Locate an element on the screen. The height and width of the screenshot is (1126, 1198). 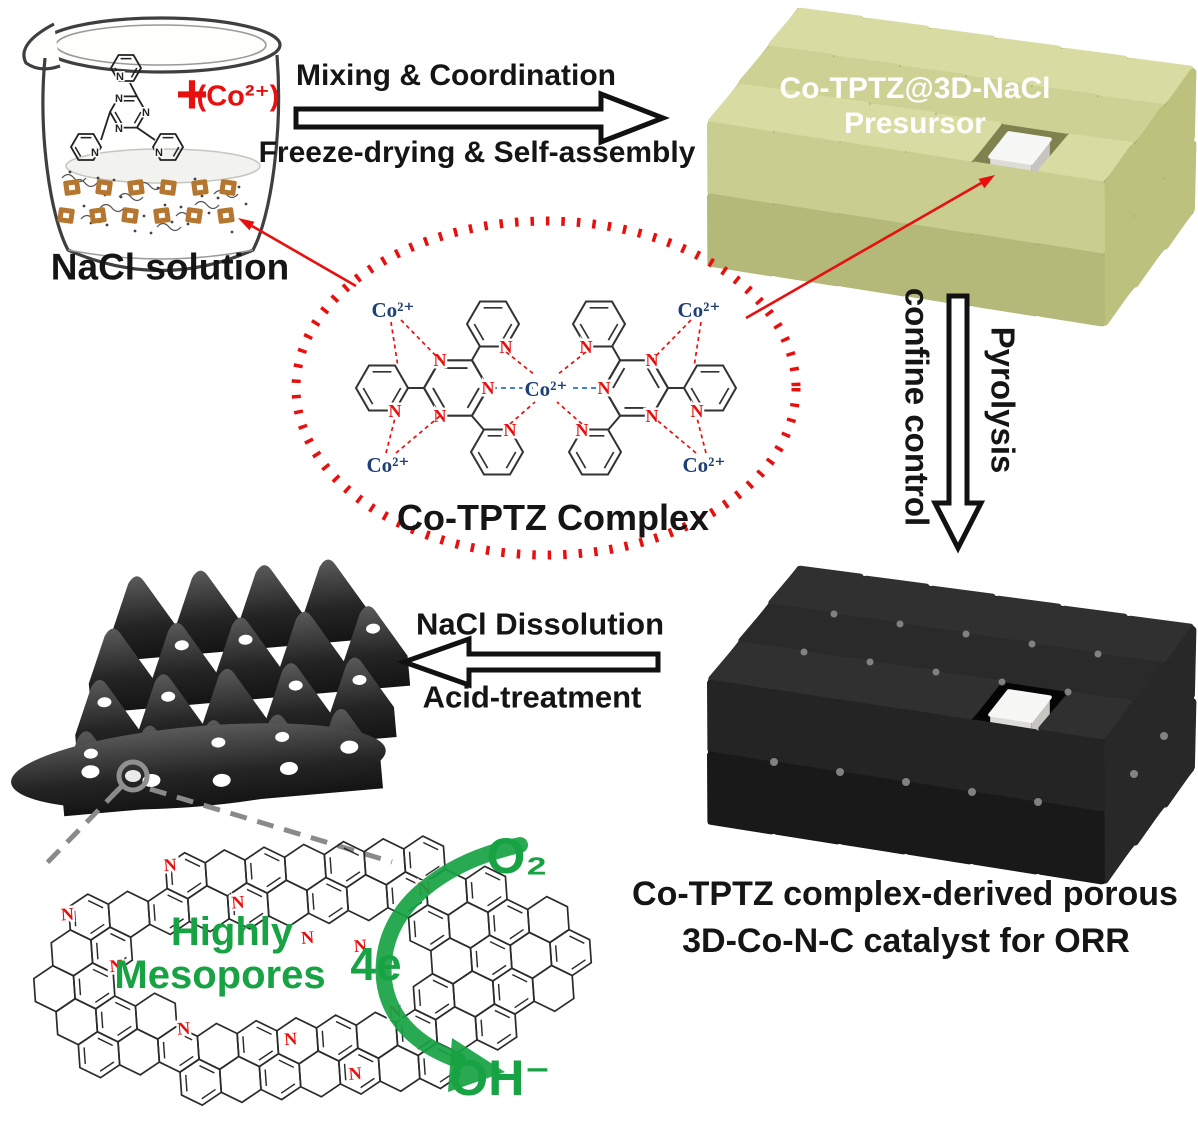
four-electron-label: 4e is located at coordinates (376, 964).